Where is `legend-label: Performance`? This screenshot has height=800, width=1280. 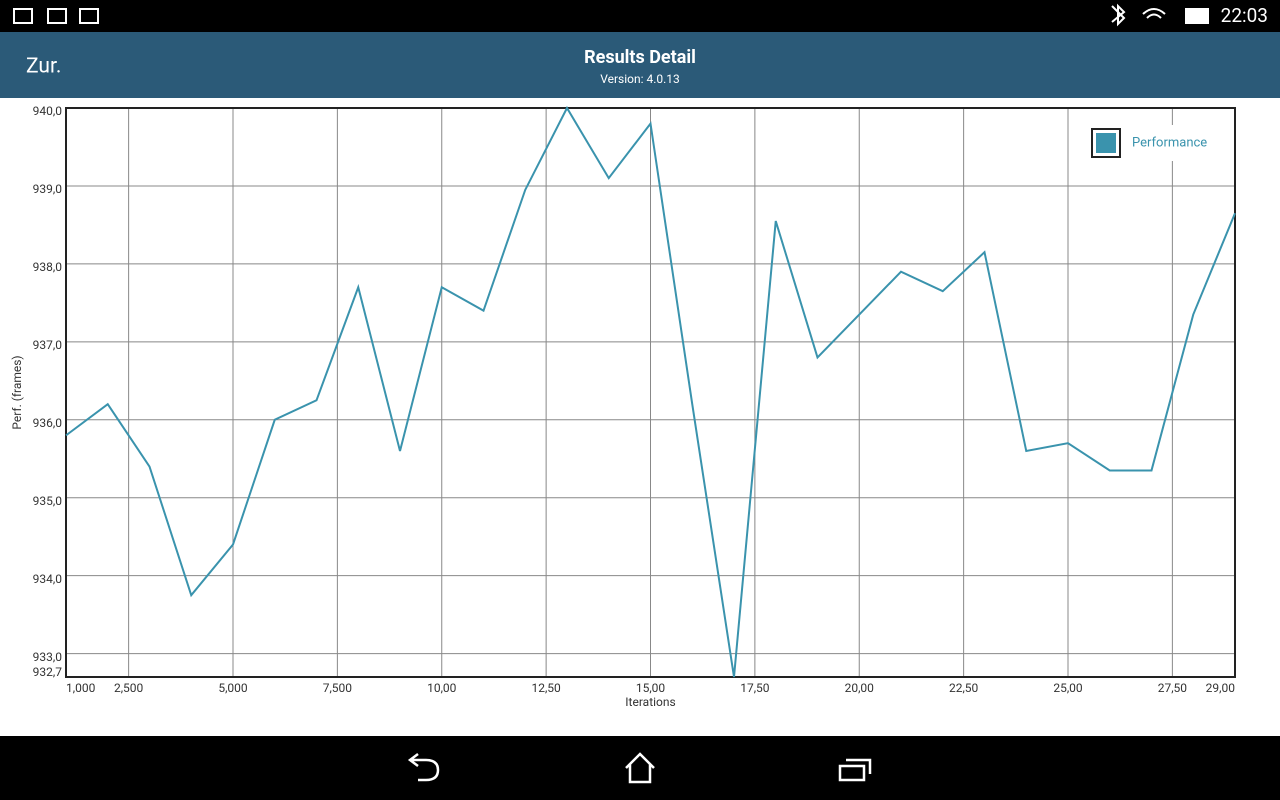 legend-label: Performance is located at coordinates (1169, 142).